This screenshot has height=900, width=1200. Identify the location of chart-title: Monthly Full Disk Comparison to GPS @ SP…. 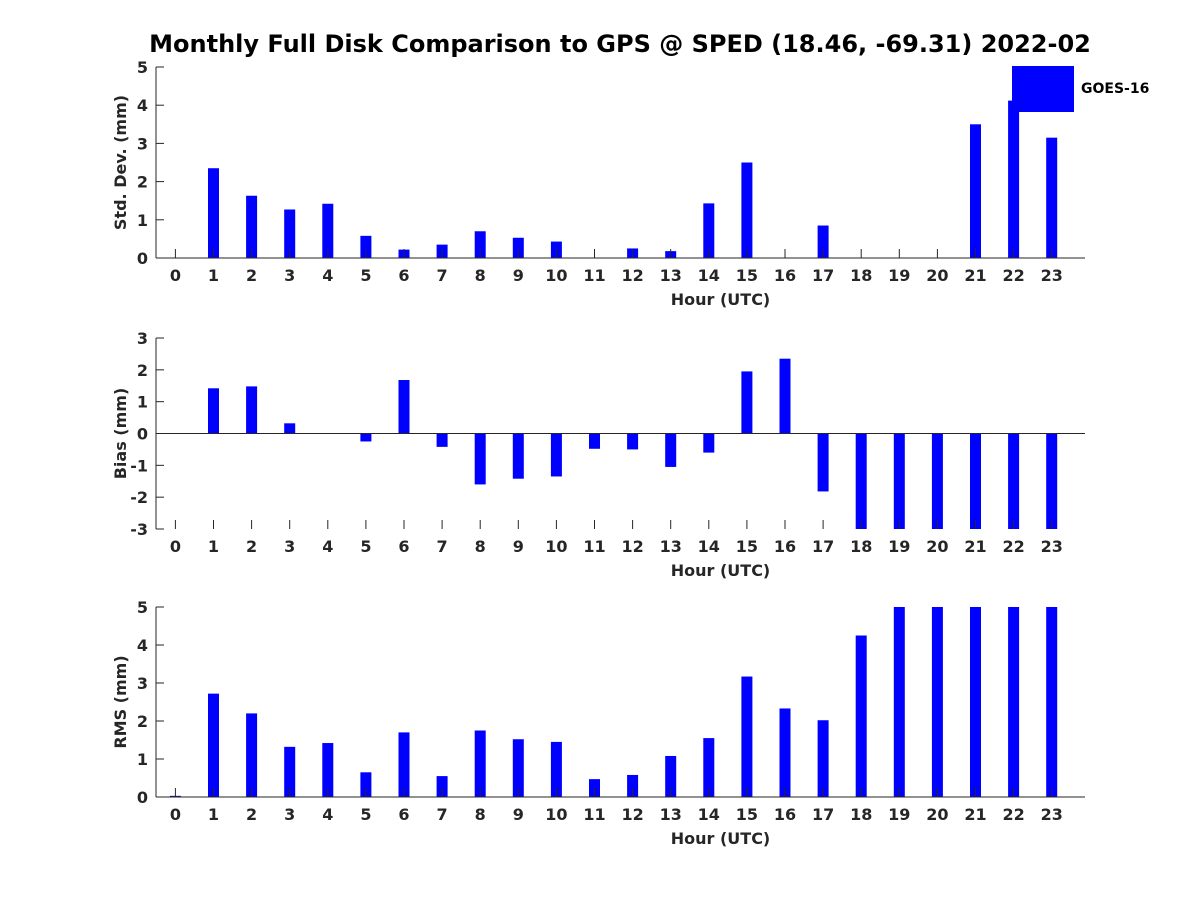
(620, 44).